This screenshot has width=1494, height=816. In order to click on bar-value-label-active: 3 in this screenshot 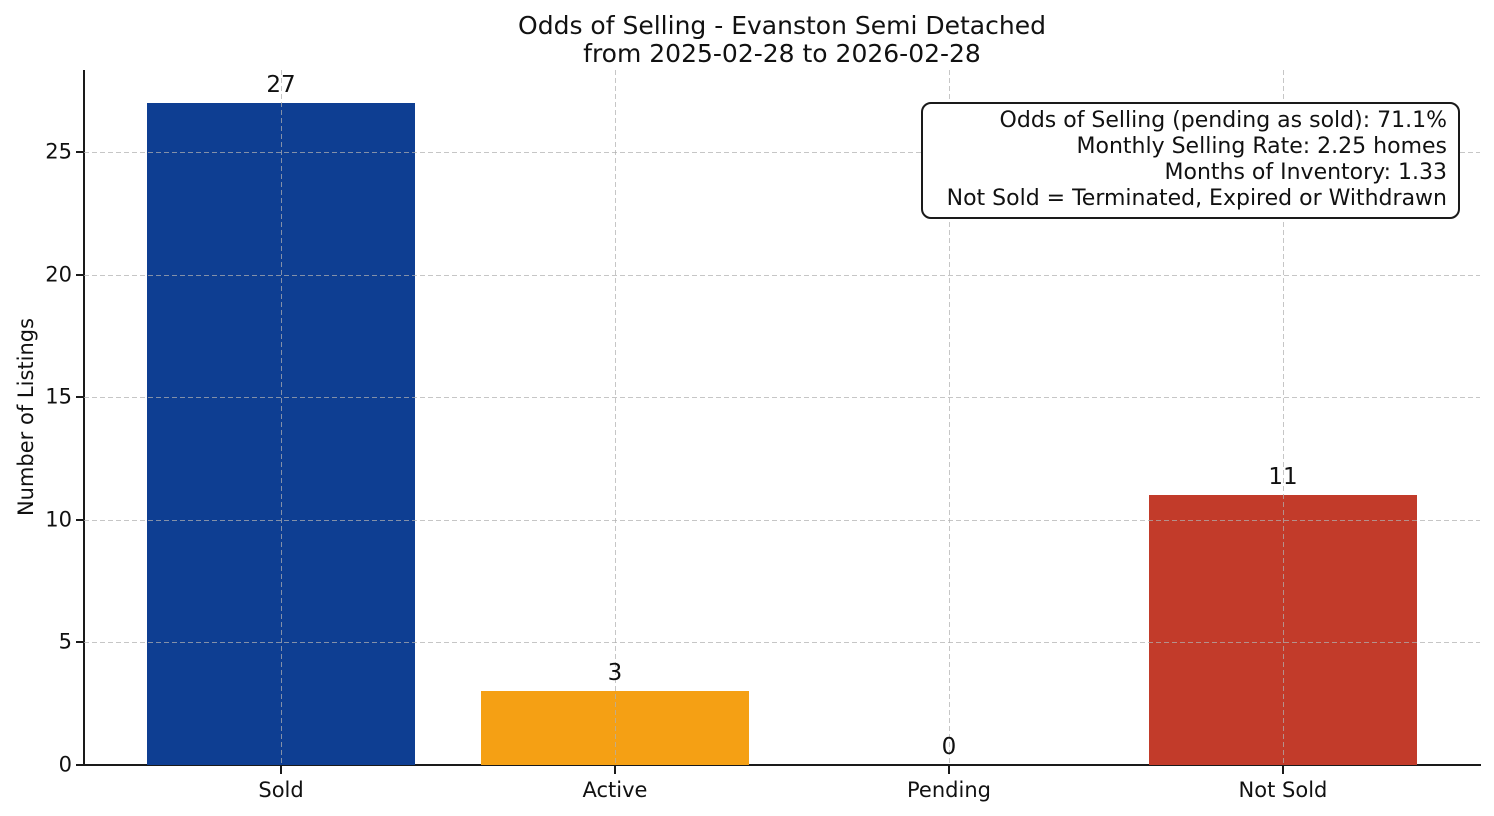, I will do `click(615, 673)`.